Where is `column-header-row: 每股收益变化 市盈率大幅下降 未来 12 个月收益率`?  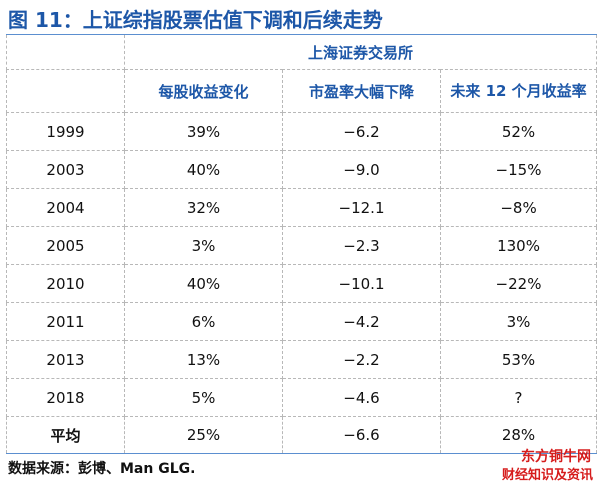
column-header-row: 每股收益变化 市盈率大幅下降 未来 12 个月收益率 is located at coordinates (302, 91).